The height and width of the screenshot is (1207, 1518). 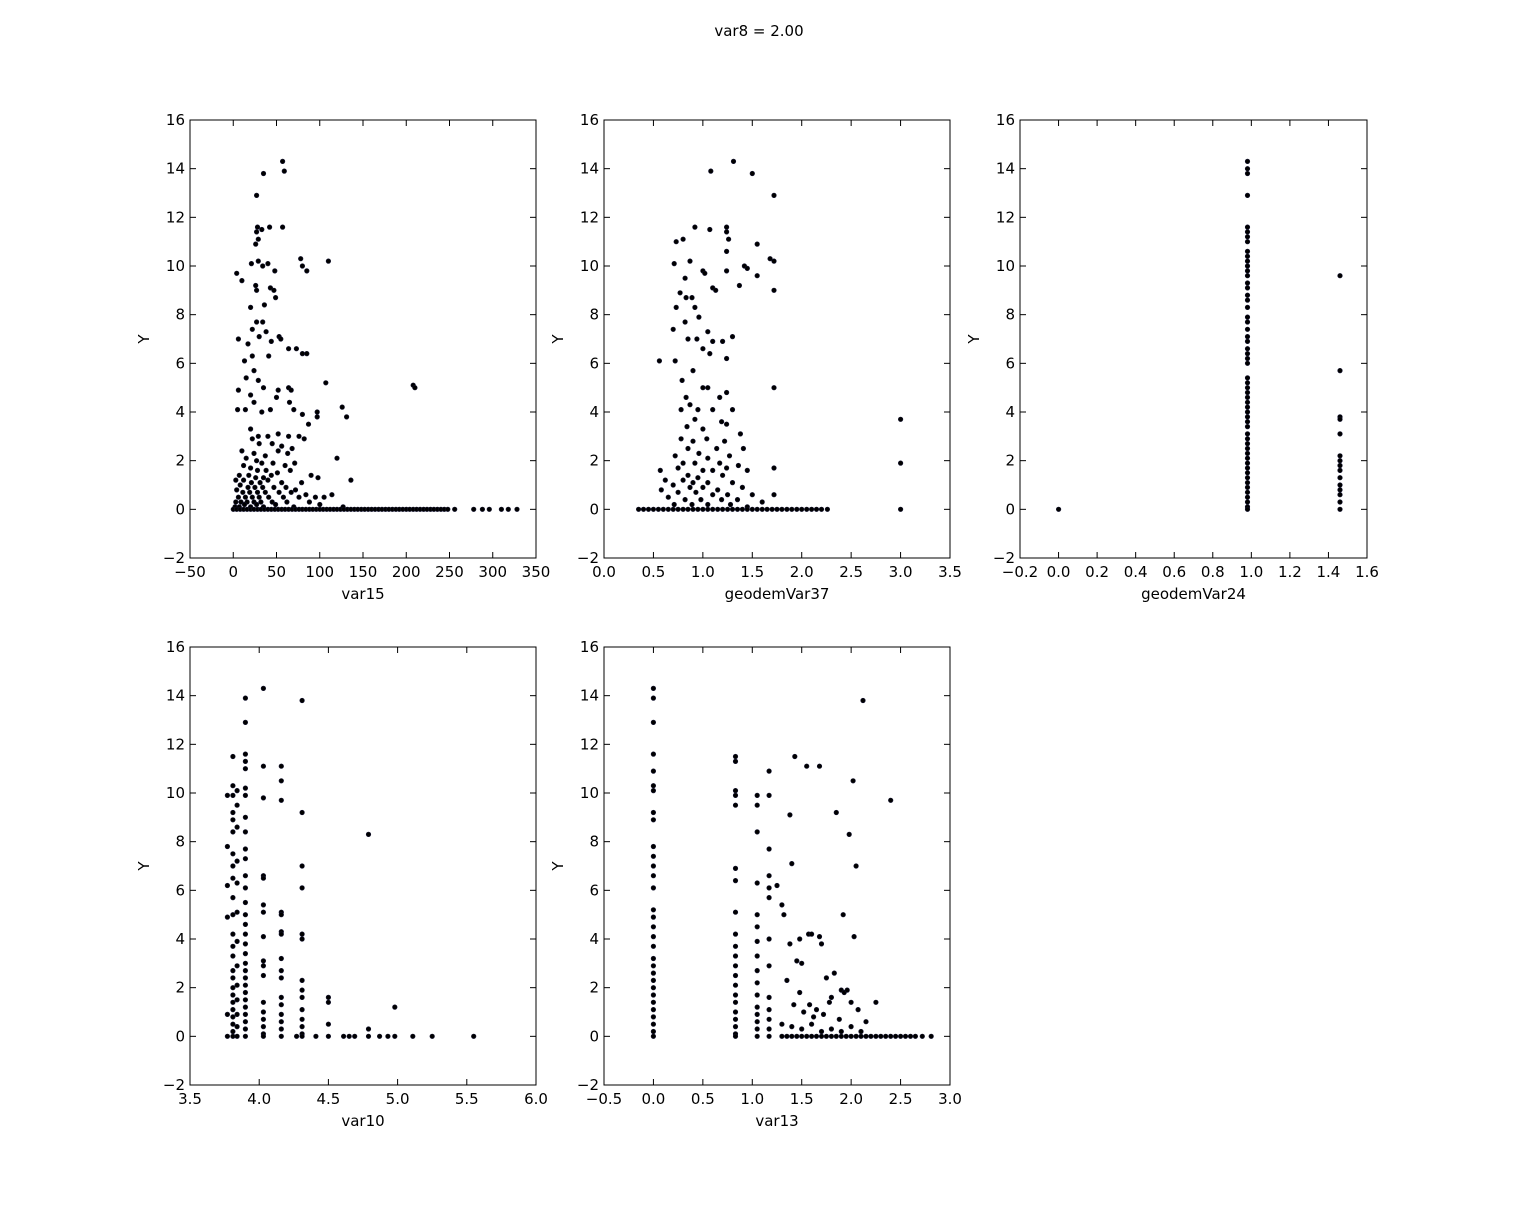 What do you see at coordinates (777, 339) in the screenshot?
I see `axes-frame` at bounding box center [777, 339].